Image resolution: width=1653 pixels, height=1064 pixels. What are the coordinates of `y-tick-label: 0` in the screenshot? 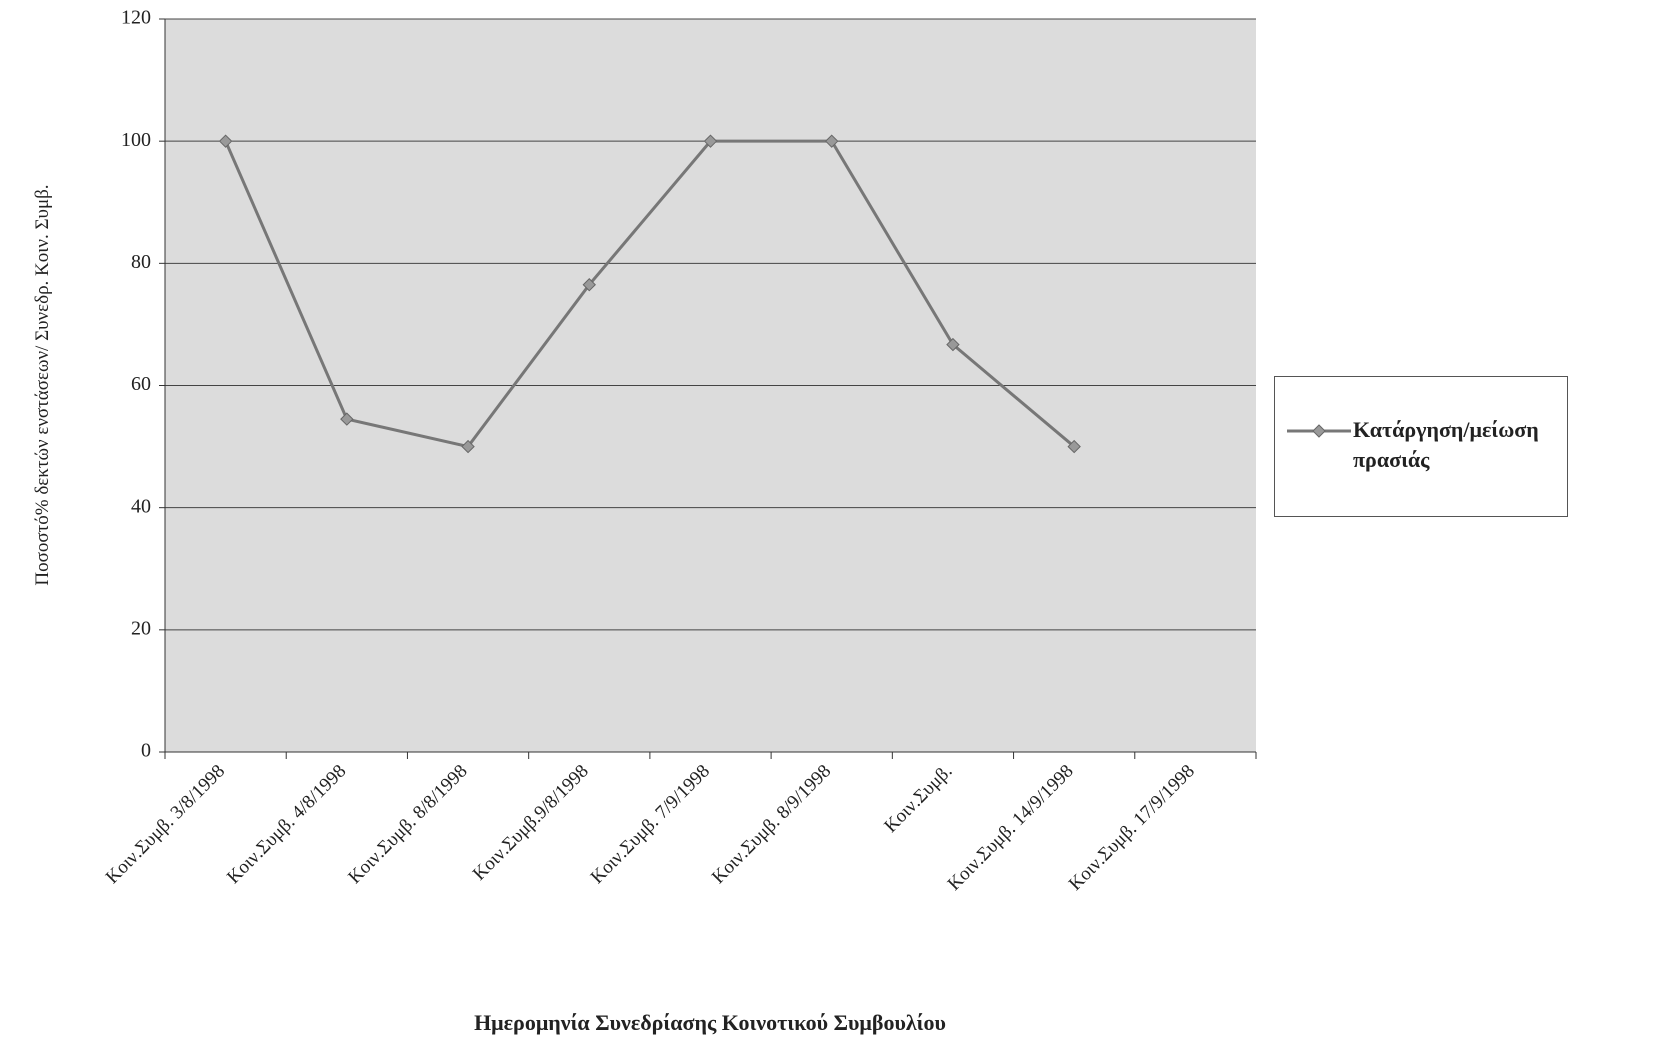 It's located at (146, 751).